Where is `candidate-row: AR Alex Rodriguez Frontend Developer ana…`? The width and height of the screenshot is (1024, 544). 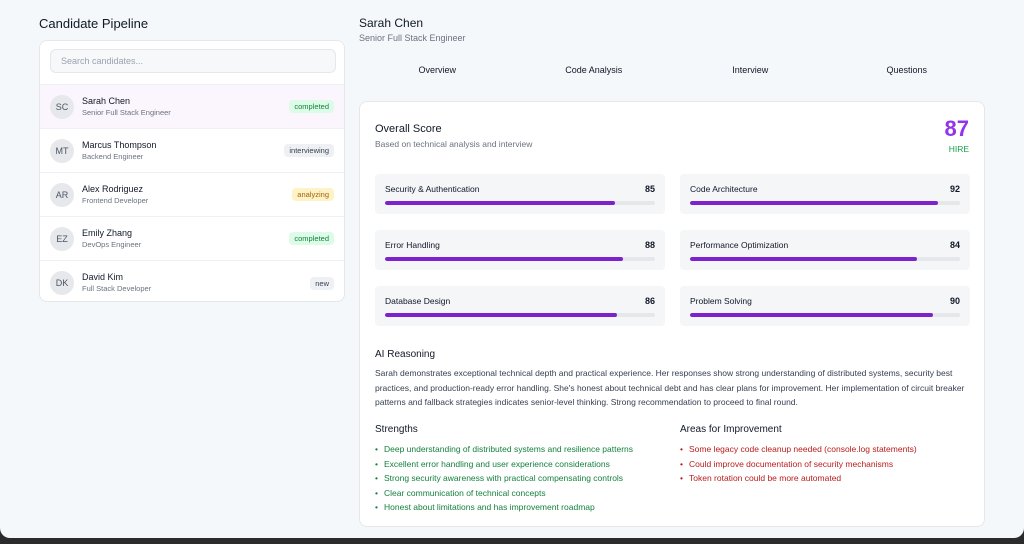
candidate-row: AR Alex Rodriguez Frontend Developer ana… is located at coordinates (192, 195).